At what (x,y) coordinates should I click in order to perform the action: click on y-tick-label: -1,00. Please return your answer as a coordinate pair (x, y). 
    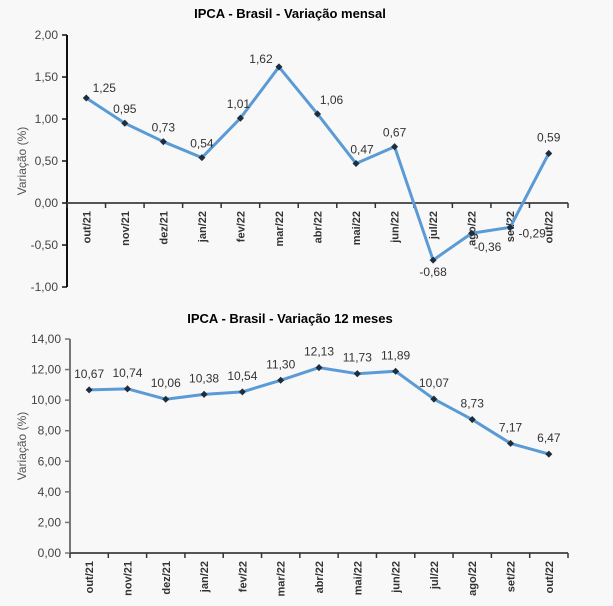
    Looking at the image, I should click on (45, 287).